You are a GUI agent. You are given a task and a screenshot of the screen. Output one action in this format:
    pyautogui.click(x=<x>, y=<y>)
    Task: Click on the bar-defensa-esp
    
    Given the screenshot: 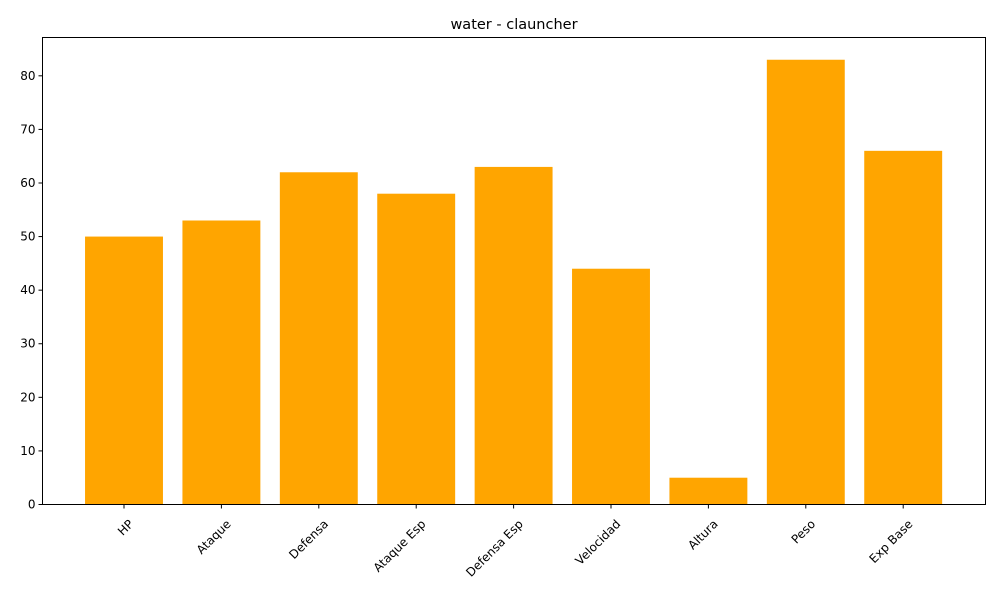 What is the action you would take?
    pyautogui.click(x=513, y=335)
    